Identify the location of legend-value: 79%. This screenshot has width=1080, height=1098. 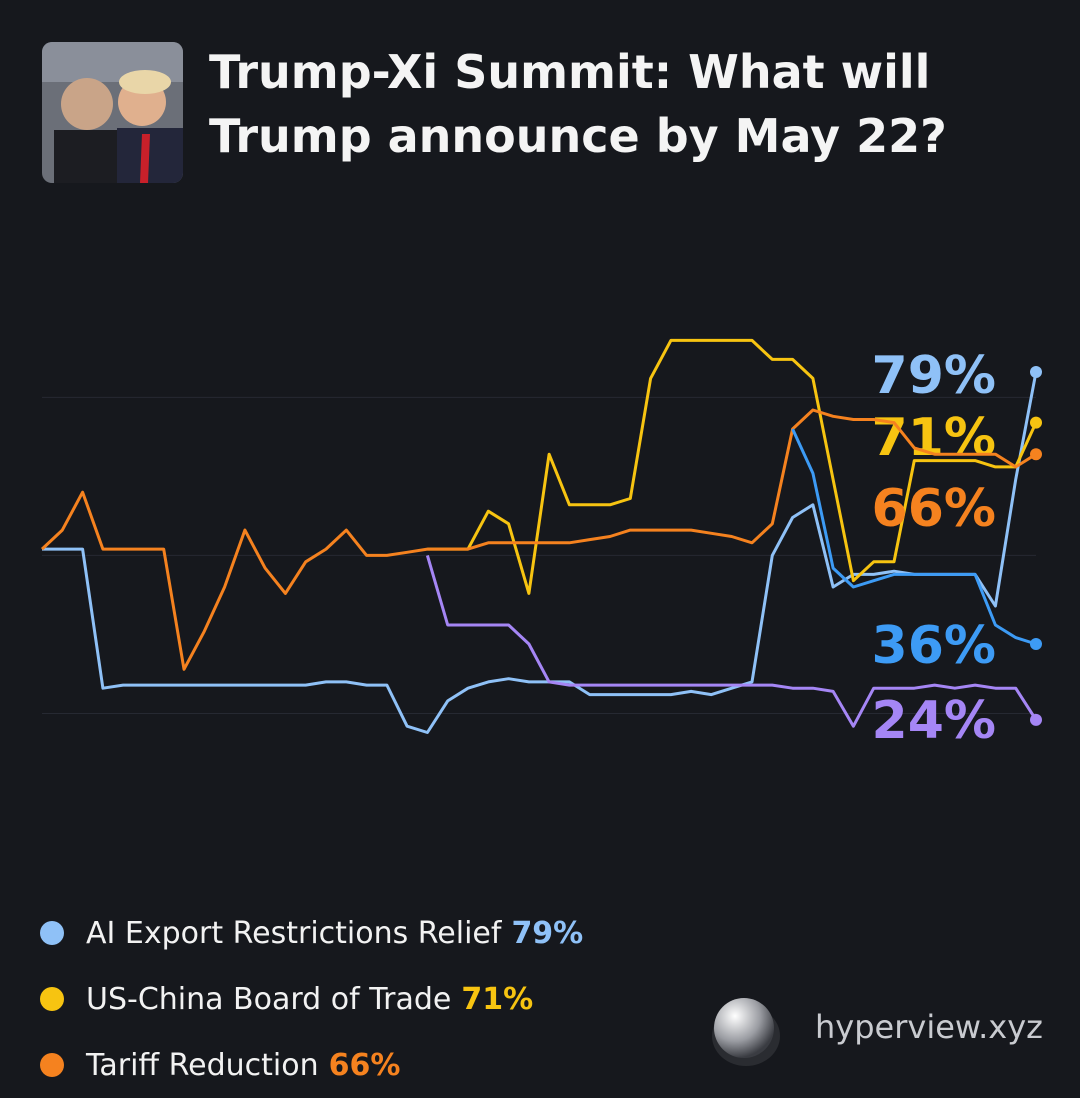
(547, 933).